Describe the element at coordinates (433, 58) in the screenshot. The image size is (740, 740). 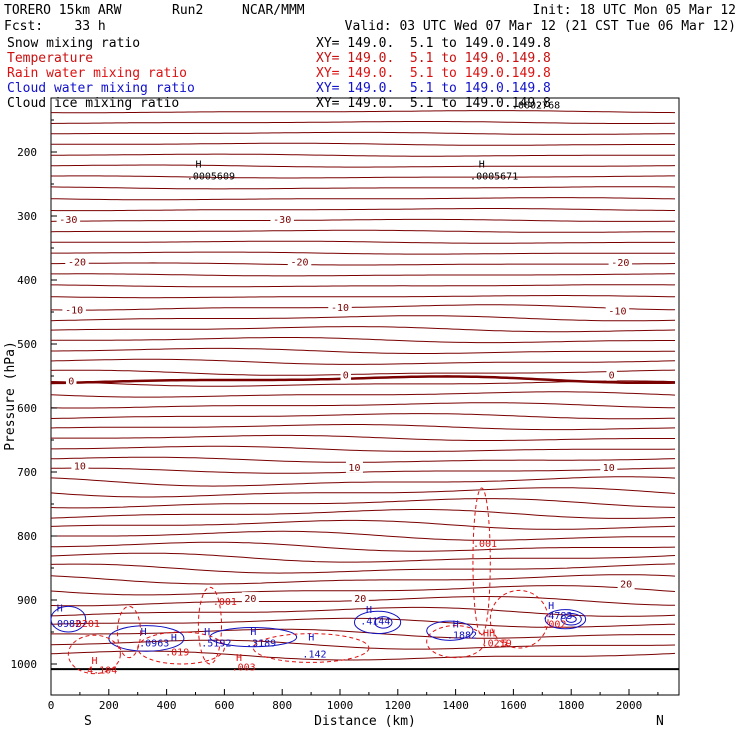
I see `legend-temperature-xy: XY= 149.0. 5.1 to 149.0.149.8` at that location.